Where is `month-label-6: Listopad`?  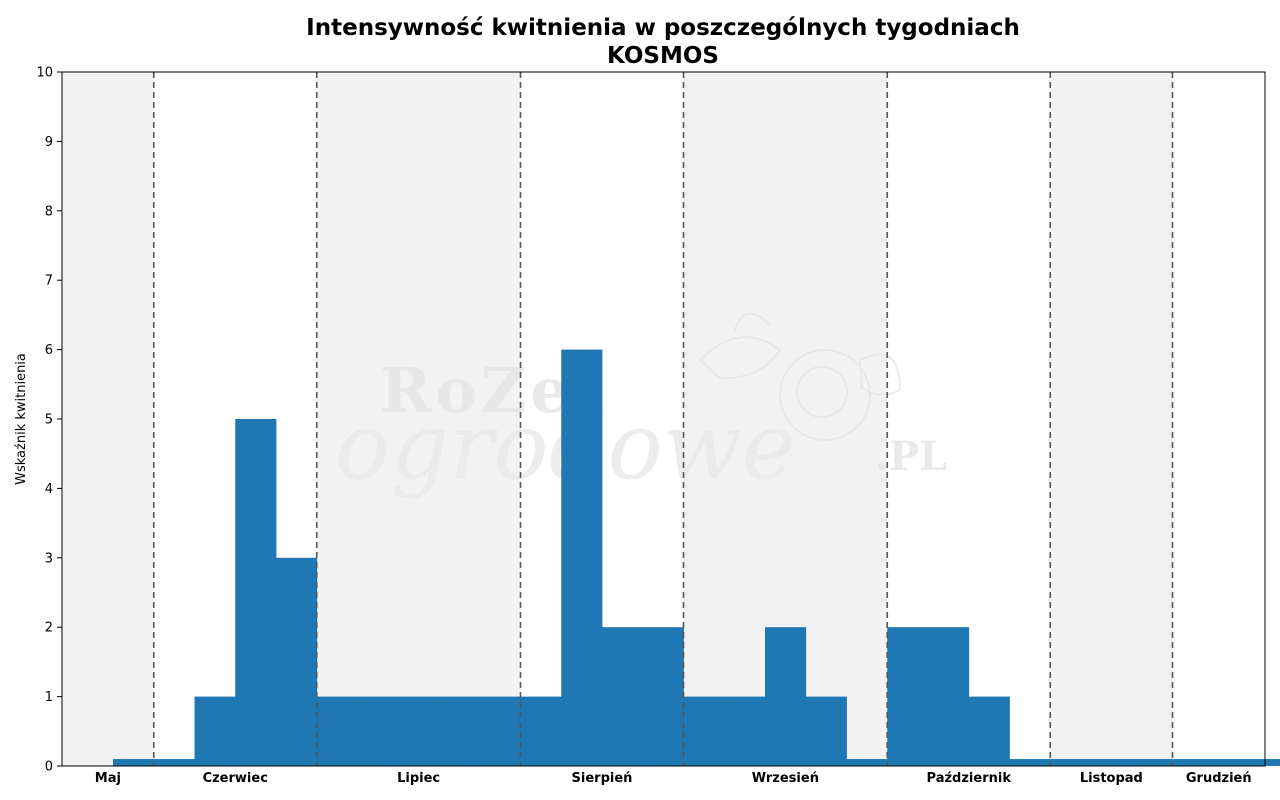
month-label-6: Listopad is located at coordinates (1111, 778).